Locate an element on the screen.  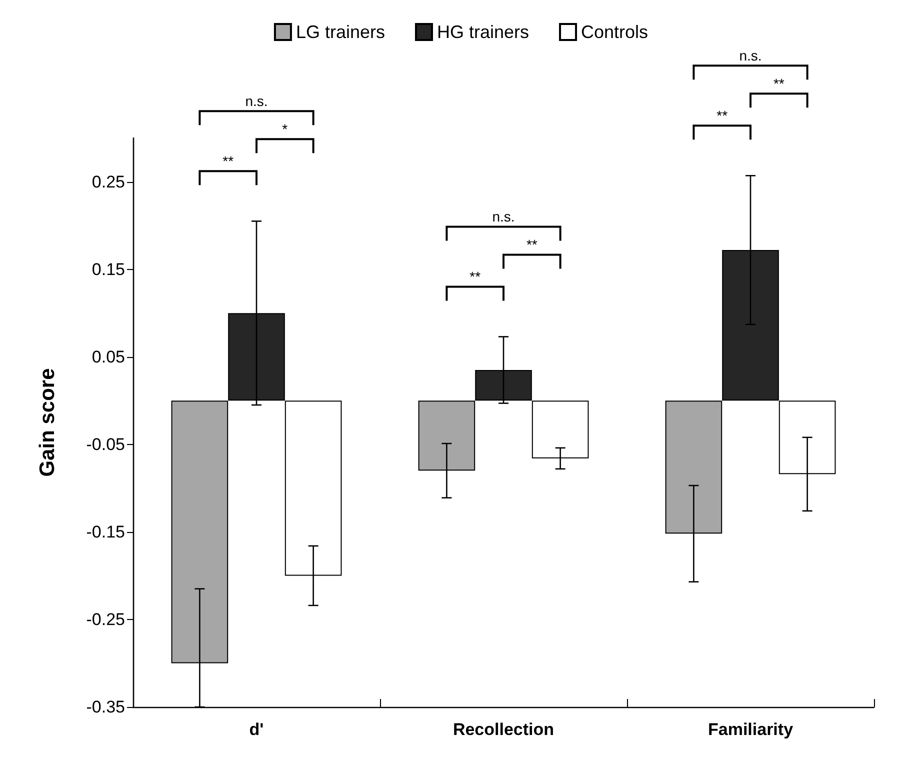
y-axis-title: Gain score is located at coordinates (47, 422).